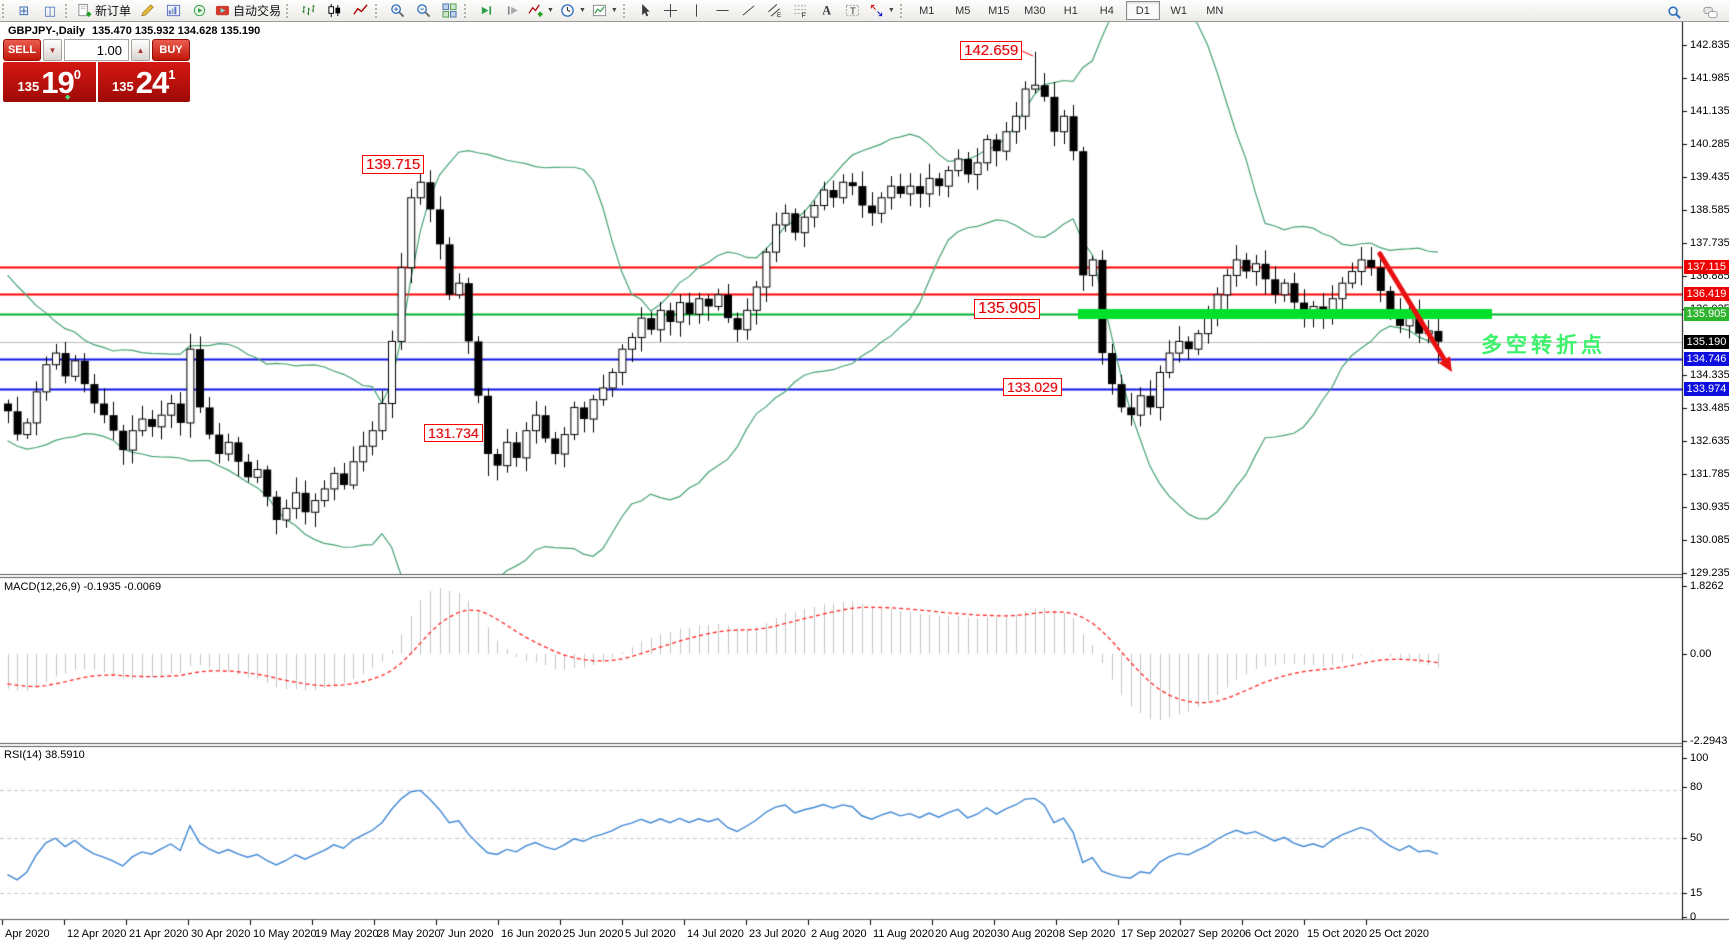 This screenshot has height=943, width=1729. Describe the element at coordinates (801, 11) in the screenshot. I see `fibonacci-button: F` at that location.